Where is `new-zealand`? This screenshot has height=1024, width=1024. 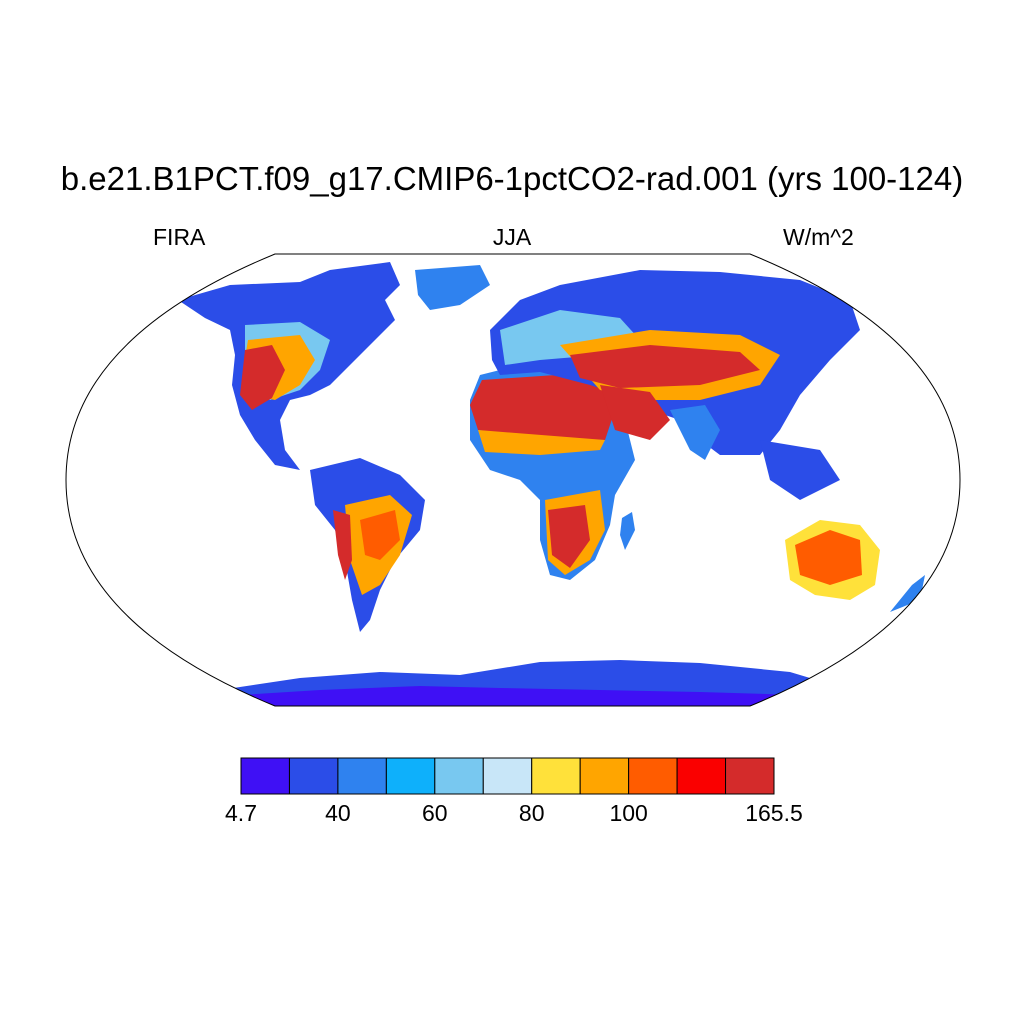 new-zealand is located at coordinates (907, 593).